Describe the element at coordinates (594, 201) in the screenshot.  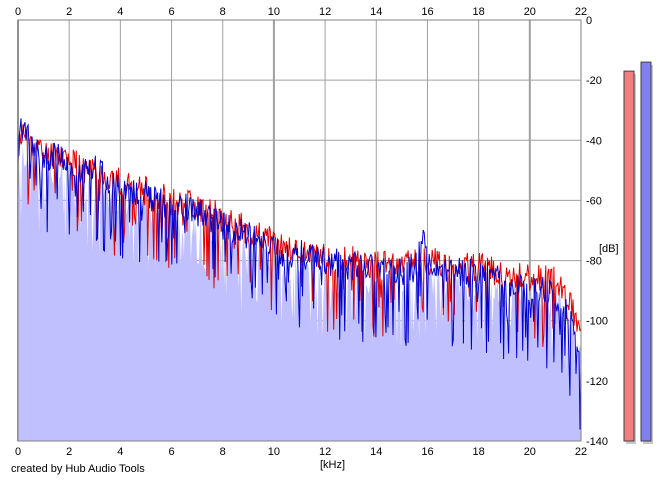
I see `y-tick-label: -60` at that location.